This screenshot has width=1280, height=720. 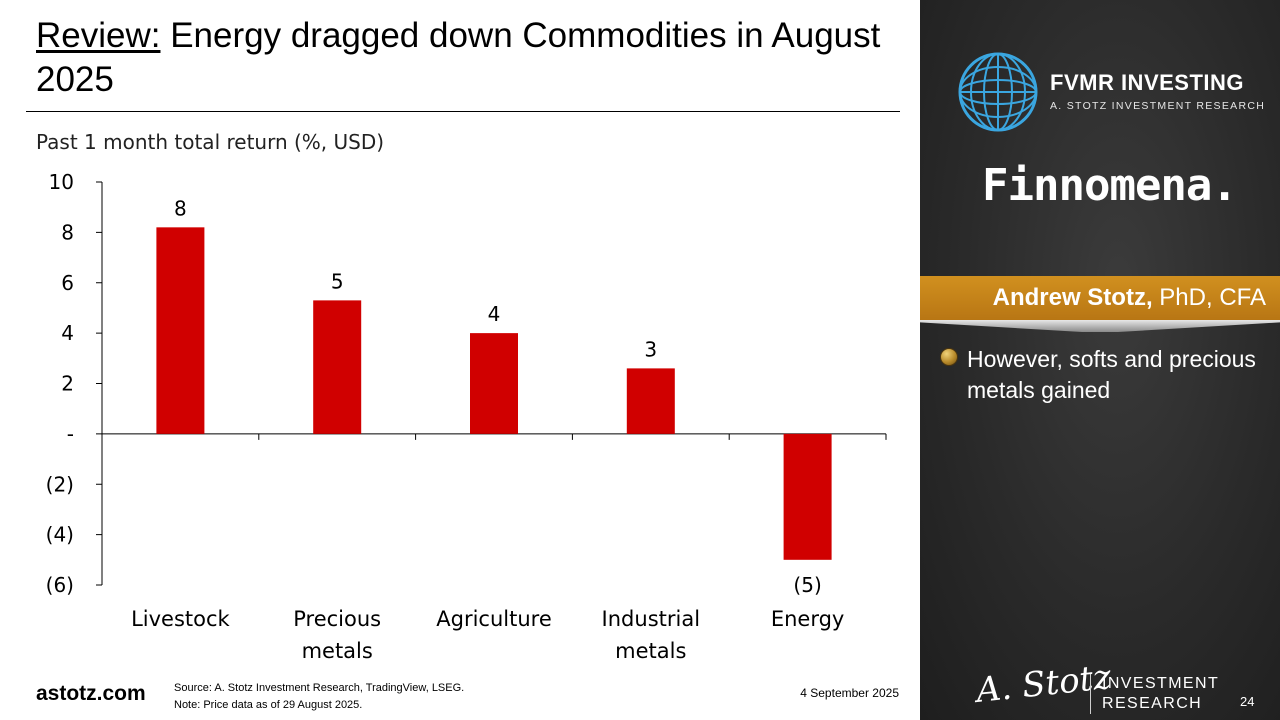 I want to click on title-prefix: Review:, so click(x=98, y=35).